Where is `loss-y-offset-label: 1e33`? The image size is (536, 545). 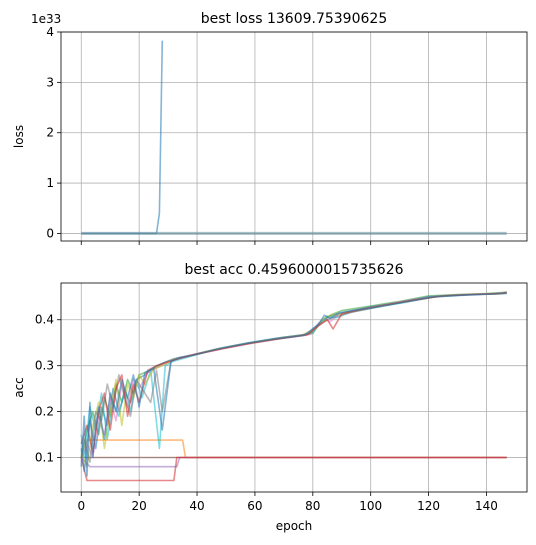
loss-y-offset-label: 1e33 is located at coordinates (46, 19).